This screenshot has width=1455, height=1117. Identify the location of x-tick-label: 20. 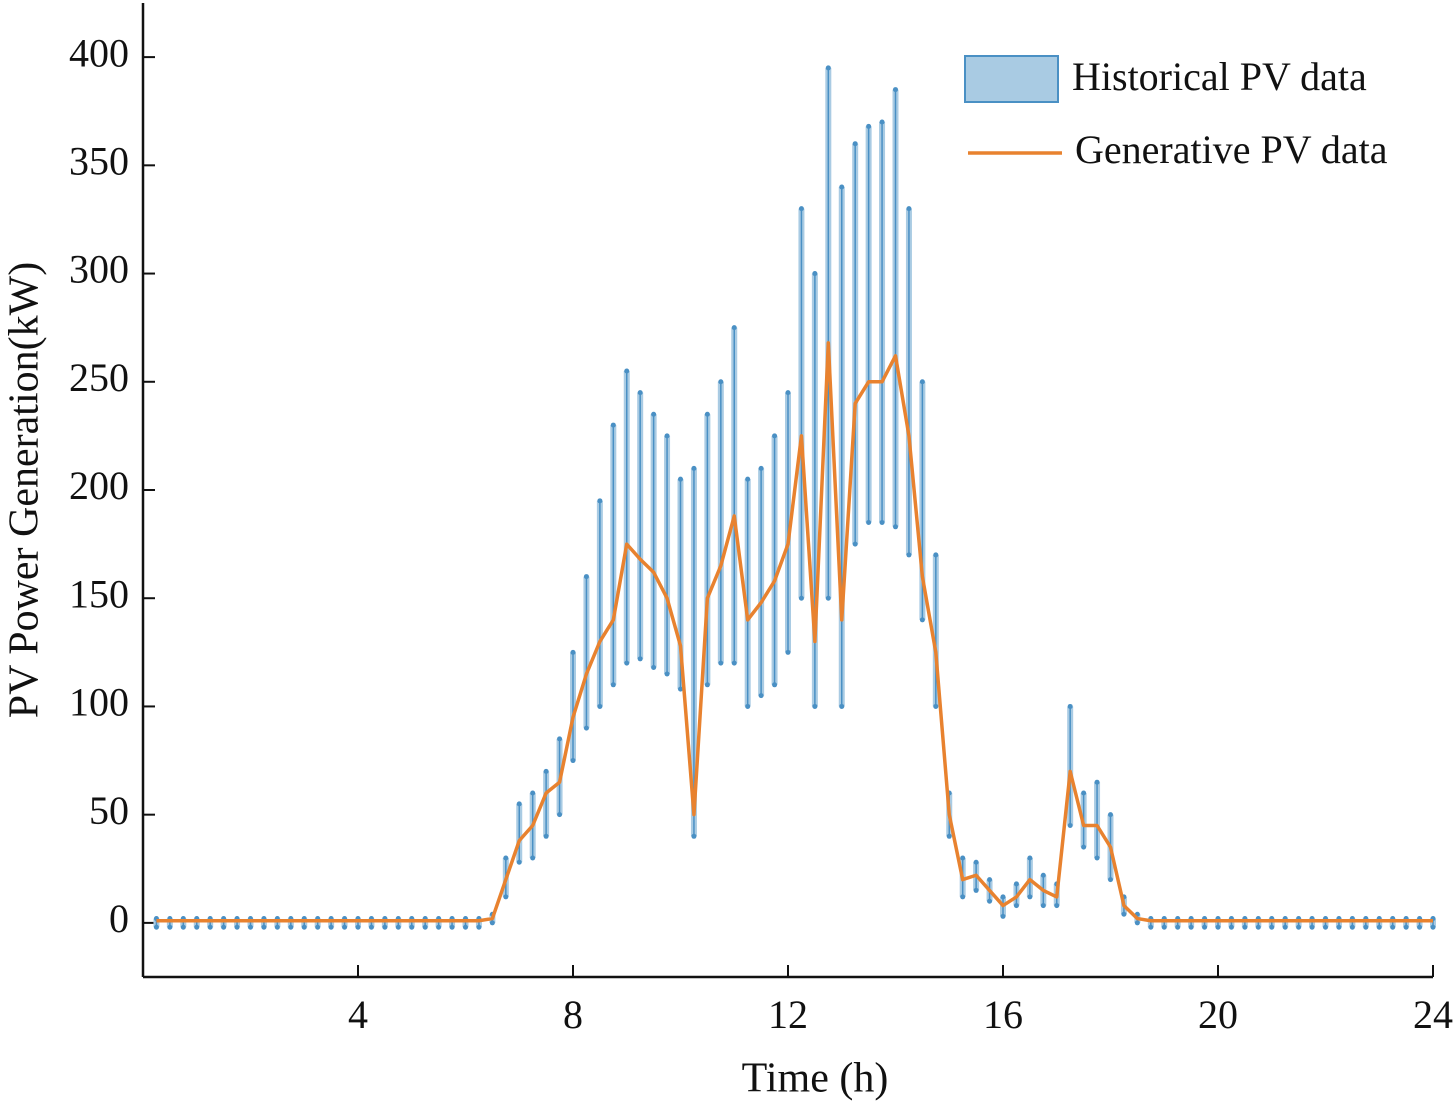
(1218, 1014).